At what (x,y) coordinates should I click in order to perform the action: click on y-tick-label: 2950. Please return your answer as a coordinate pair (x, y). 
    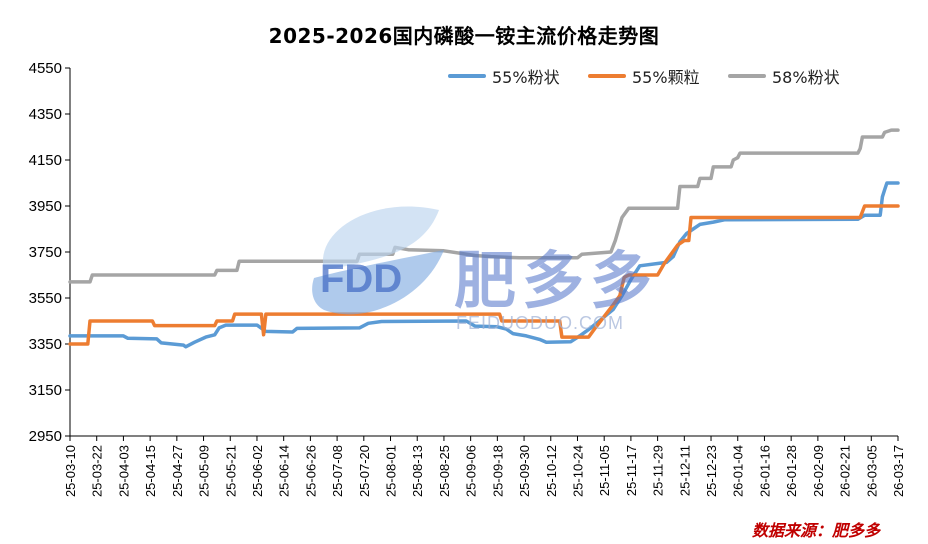
    Looking at the image, I should click on (45, 436).